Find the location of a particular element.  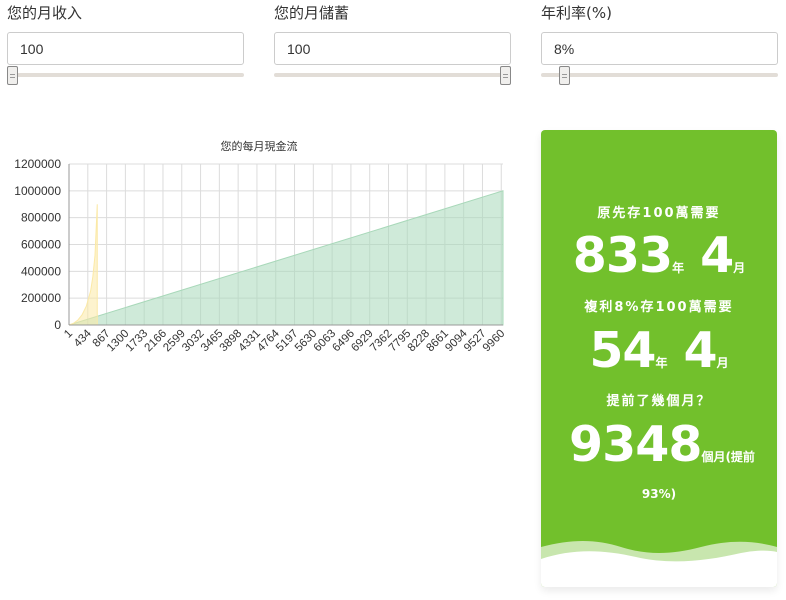

original-years: 833 is located at coordinates (622, 255).